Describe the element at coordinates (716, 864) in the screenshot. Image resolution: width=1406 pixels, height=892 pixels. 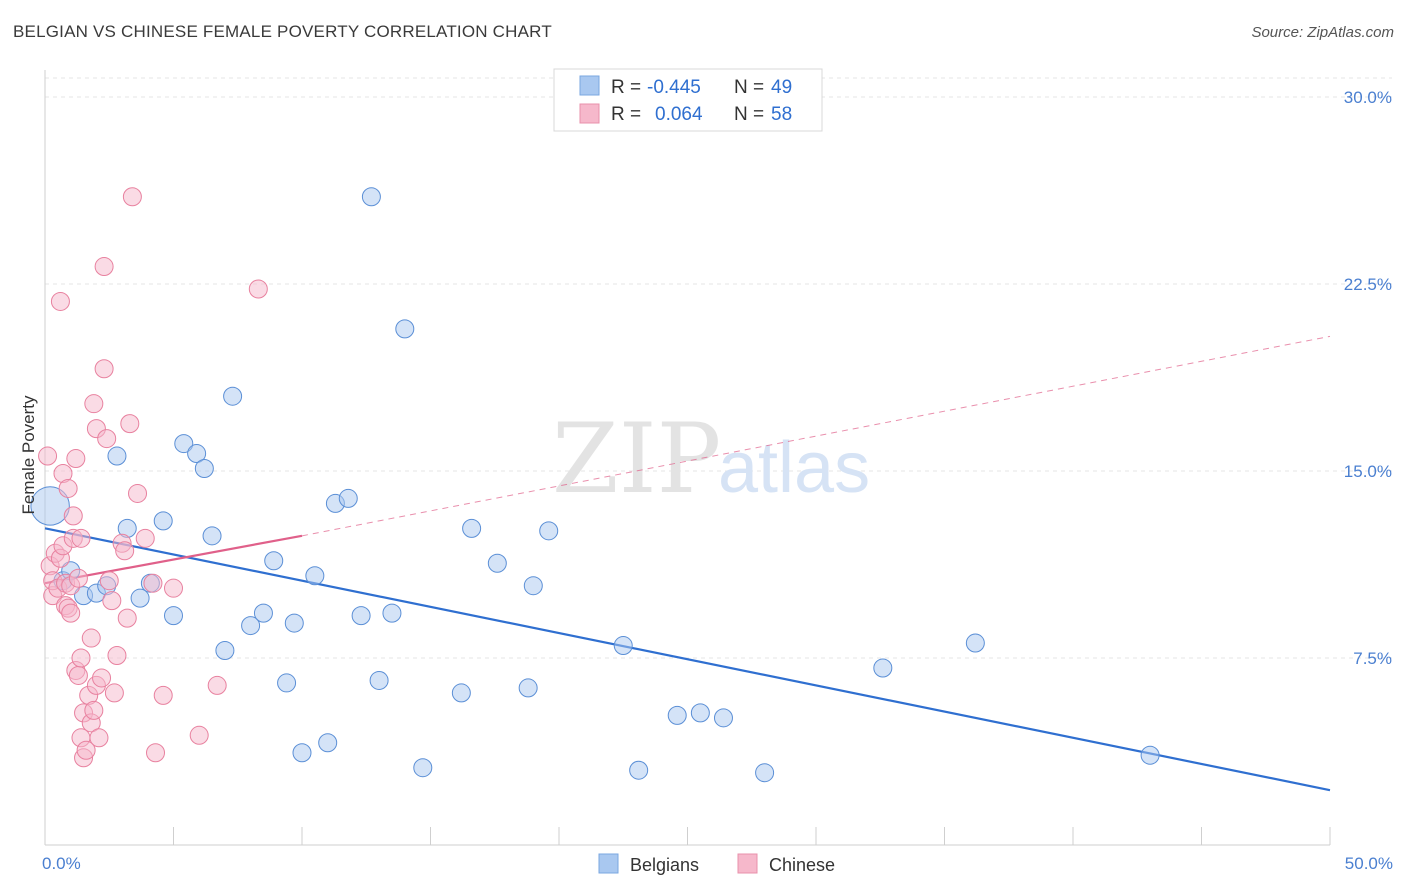
I see `bottom-legend: Belgians Chinese` at that location.